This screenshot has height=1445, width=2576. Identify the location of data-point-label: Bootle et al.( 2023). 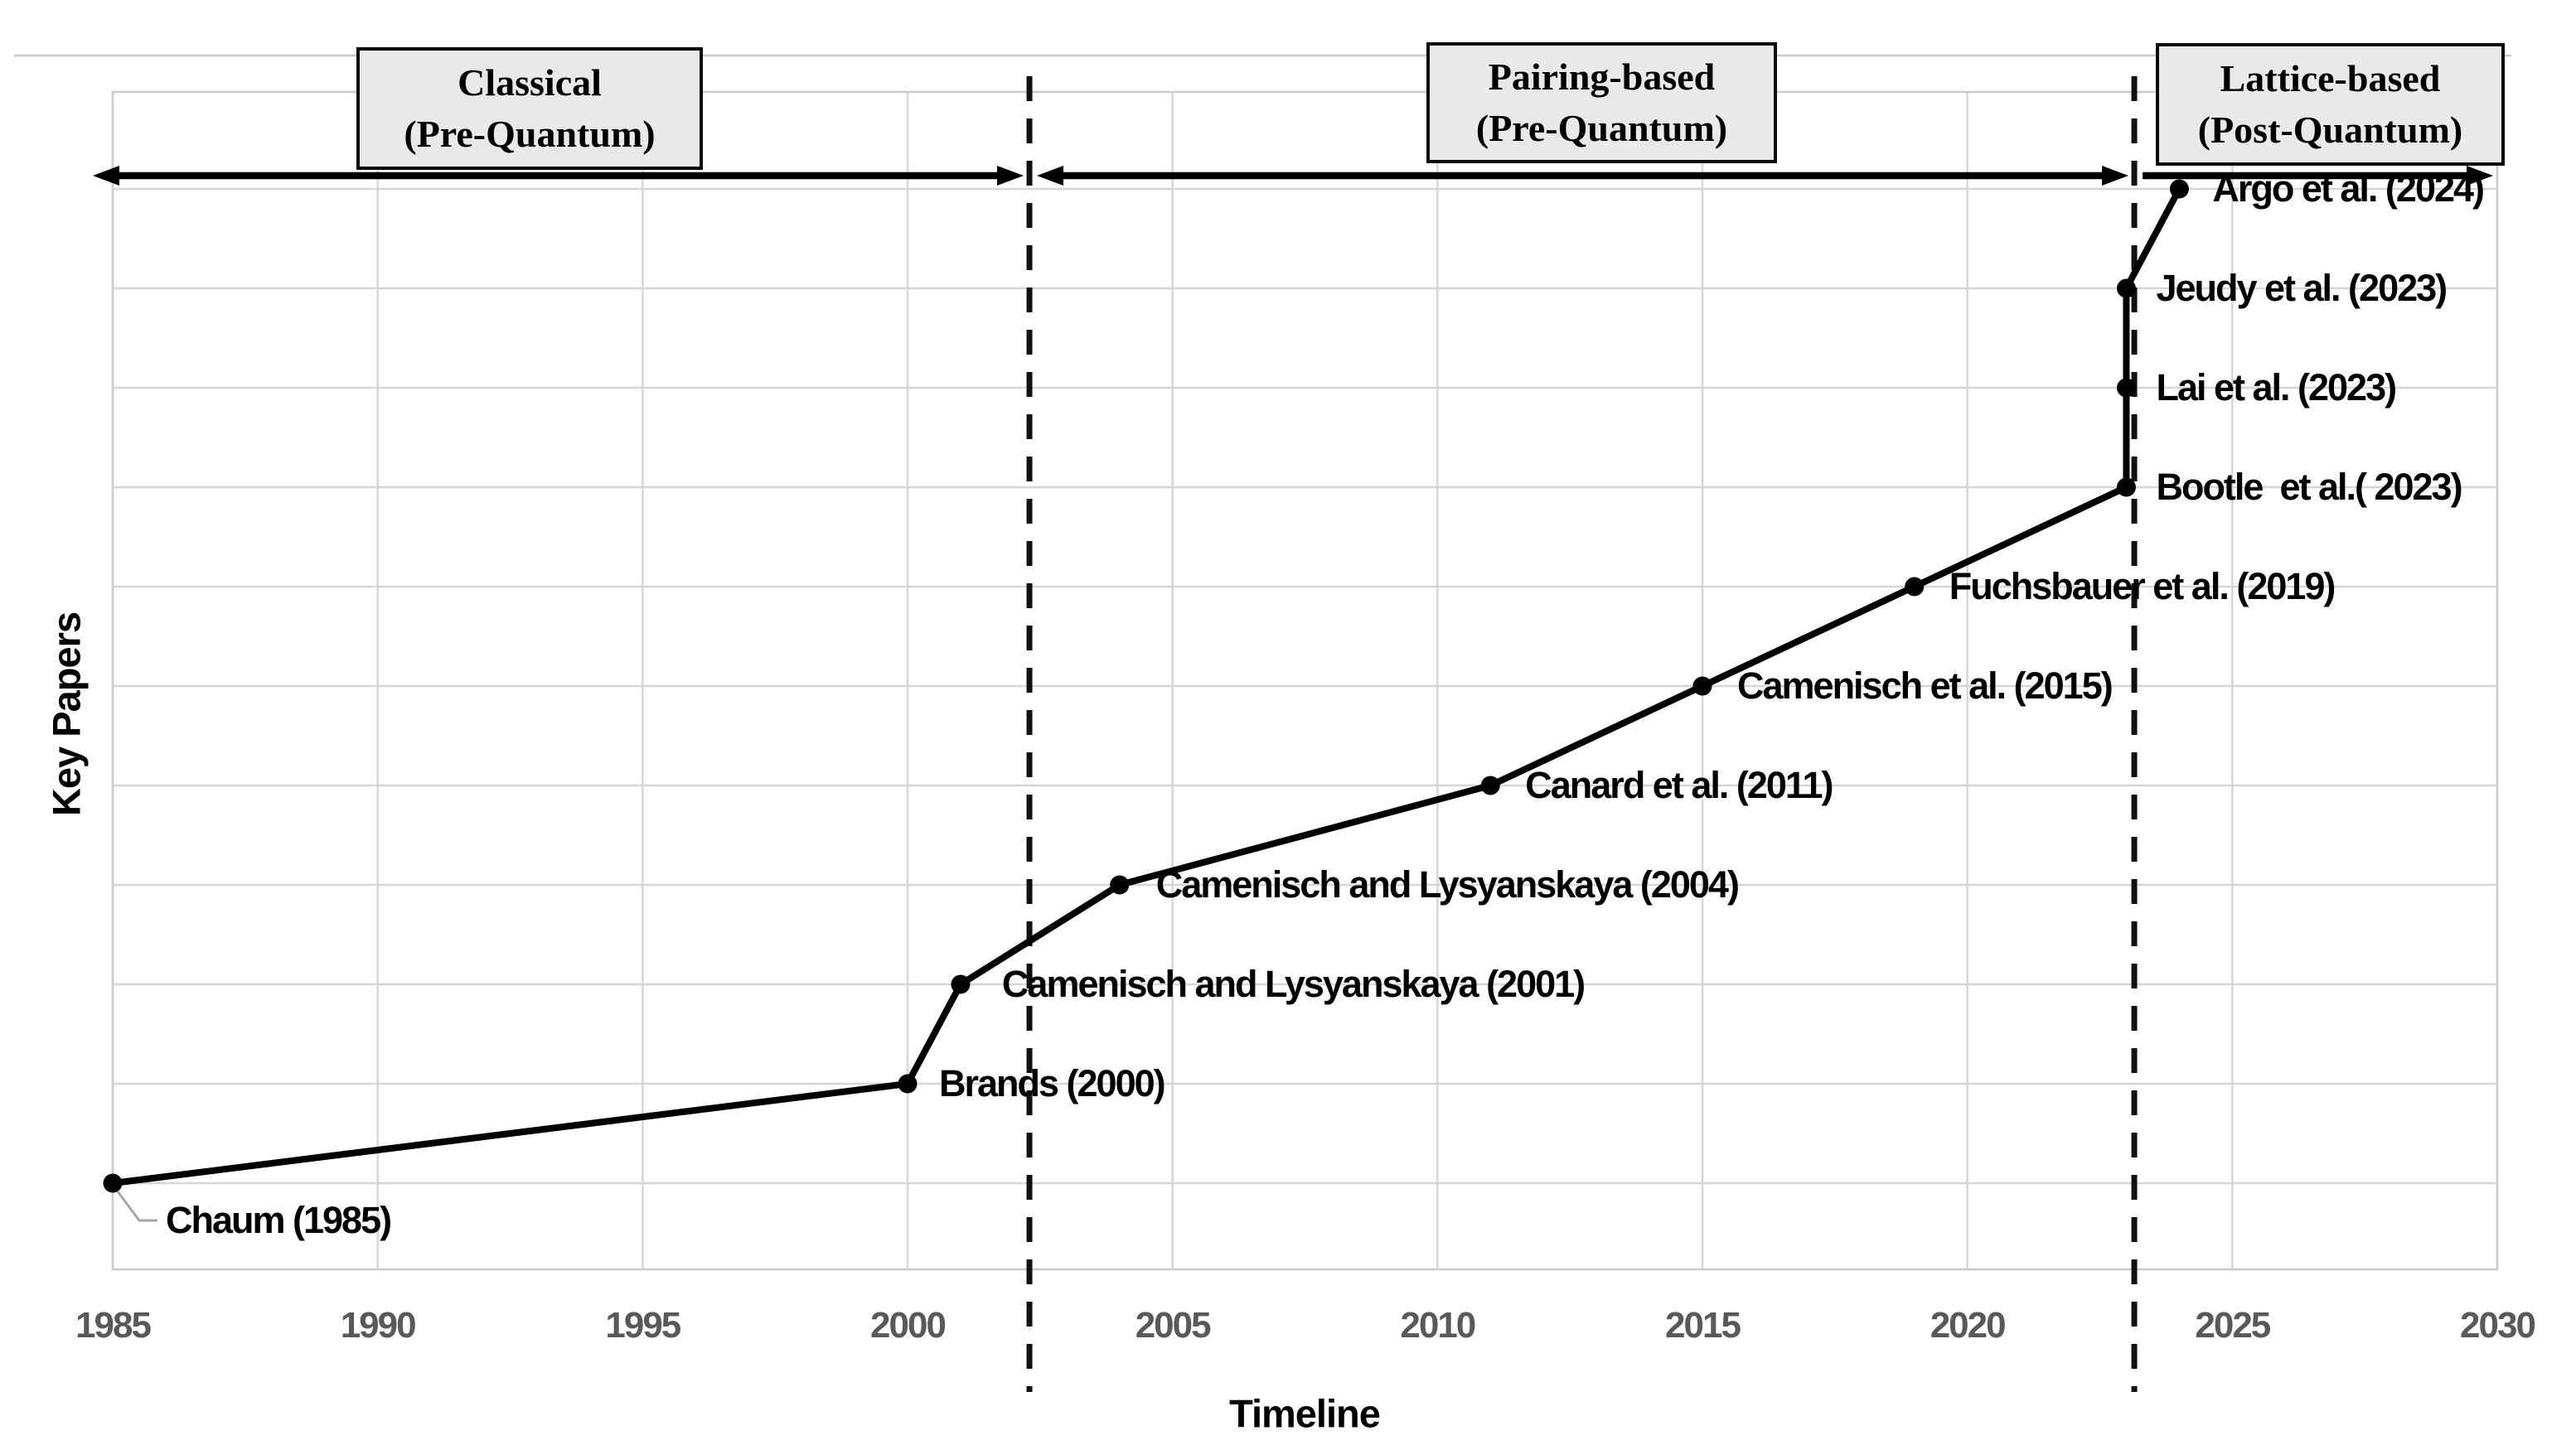
(2309, 487).